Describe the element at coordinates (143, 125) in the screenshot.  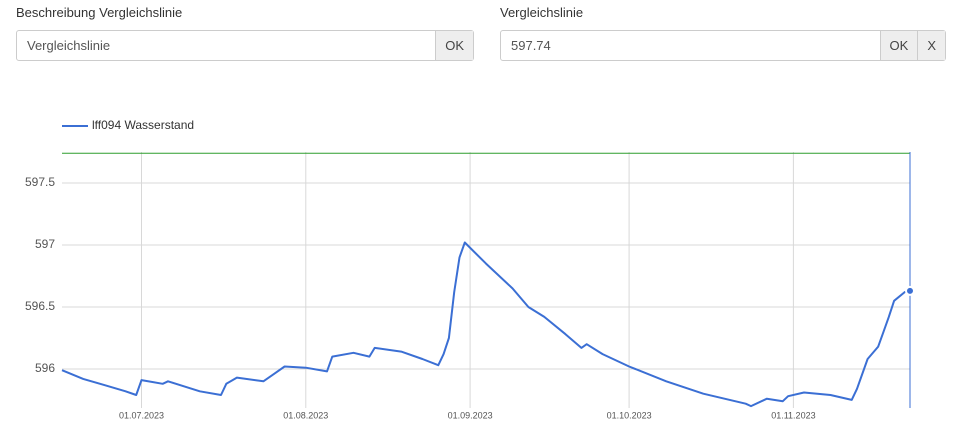
I see `legend-label: lff094 Wasserstand` at that location.